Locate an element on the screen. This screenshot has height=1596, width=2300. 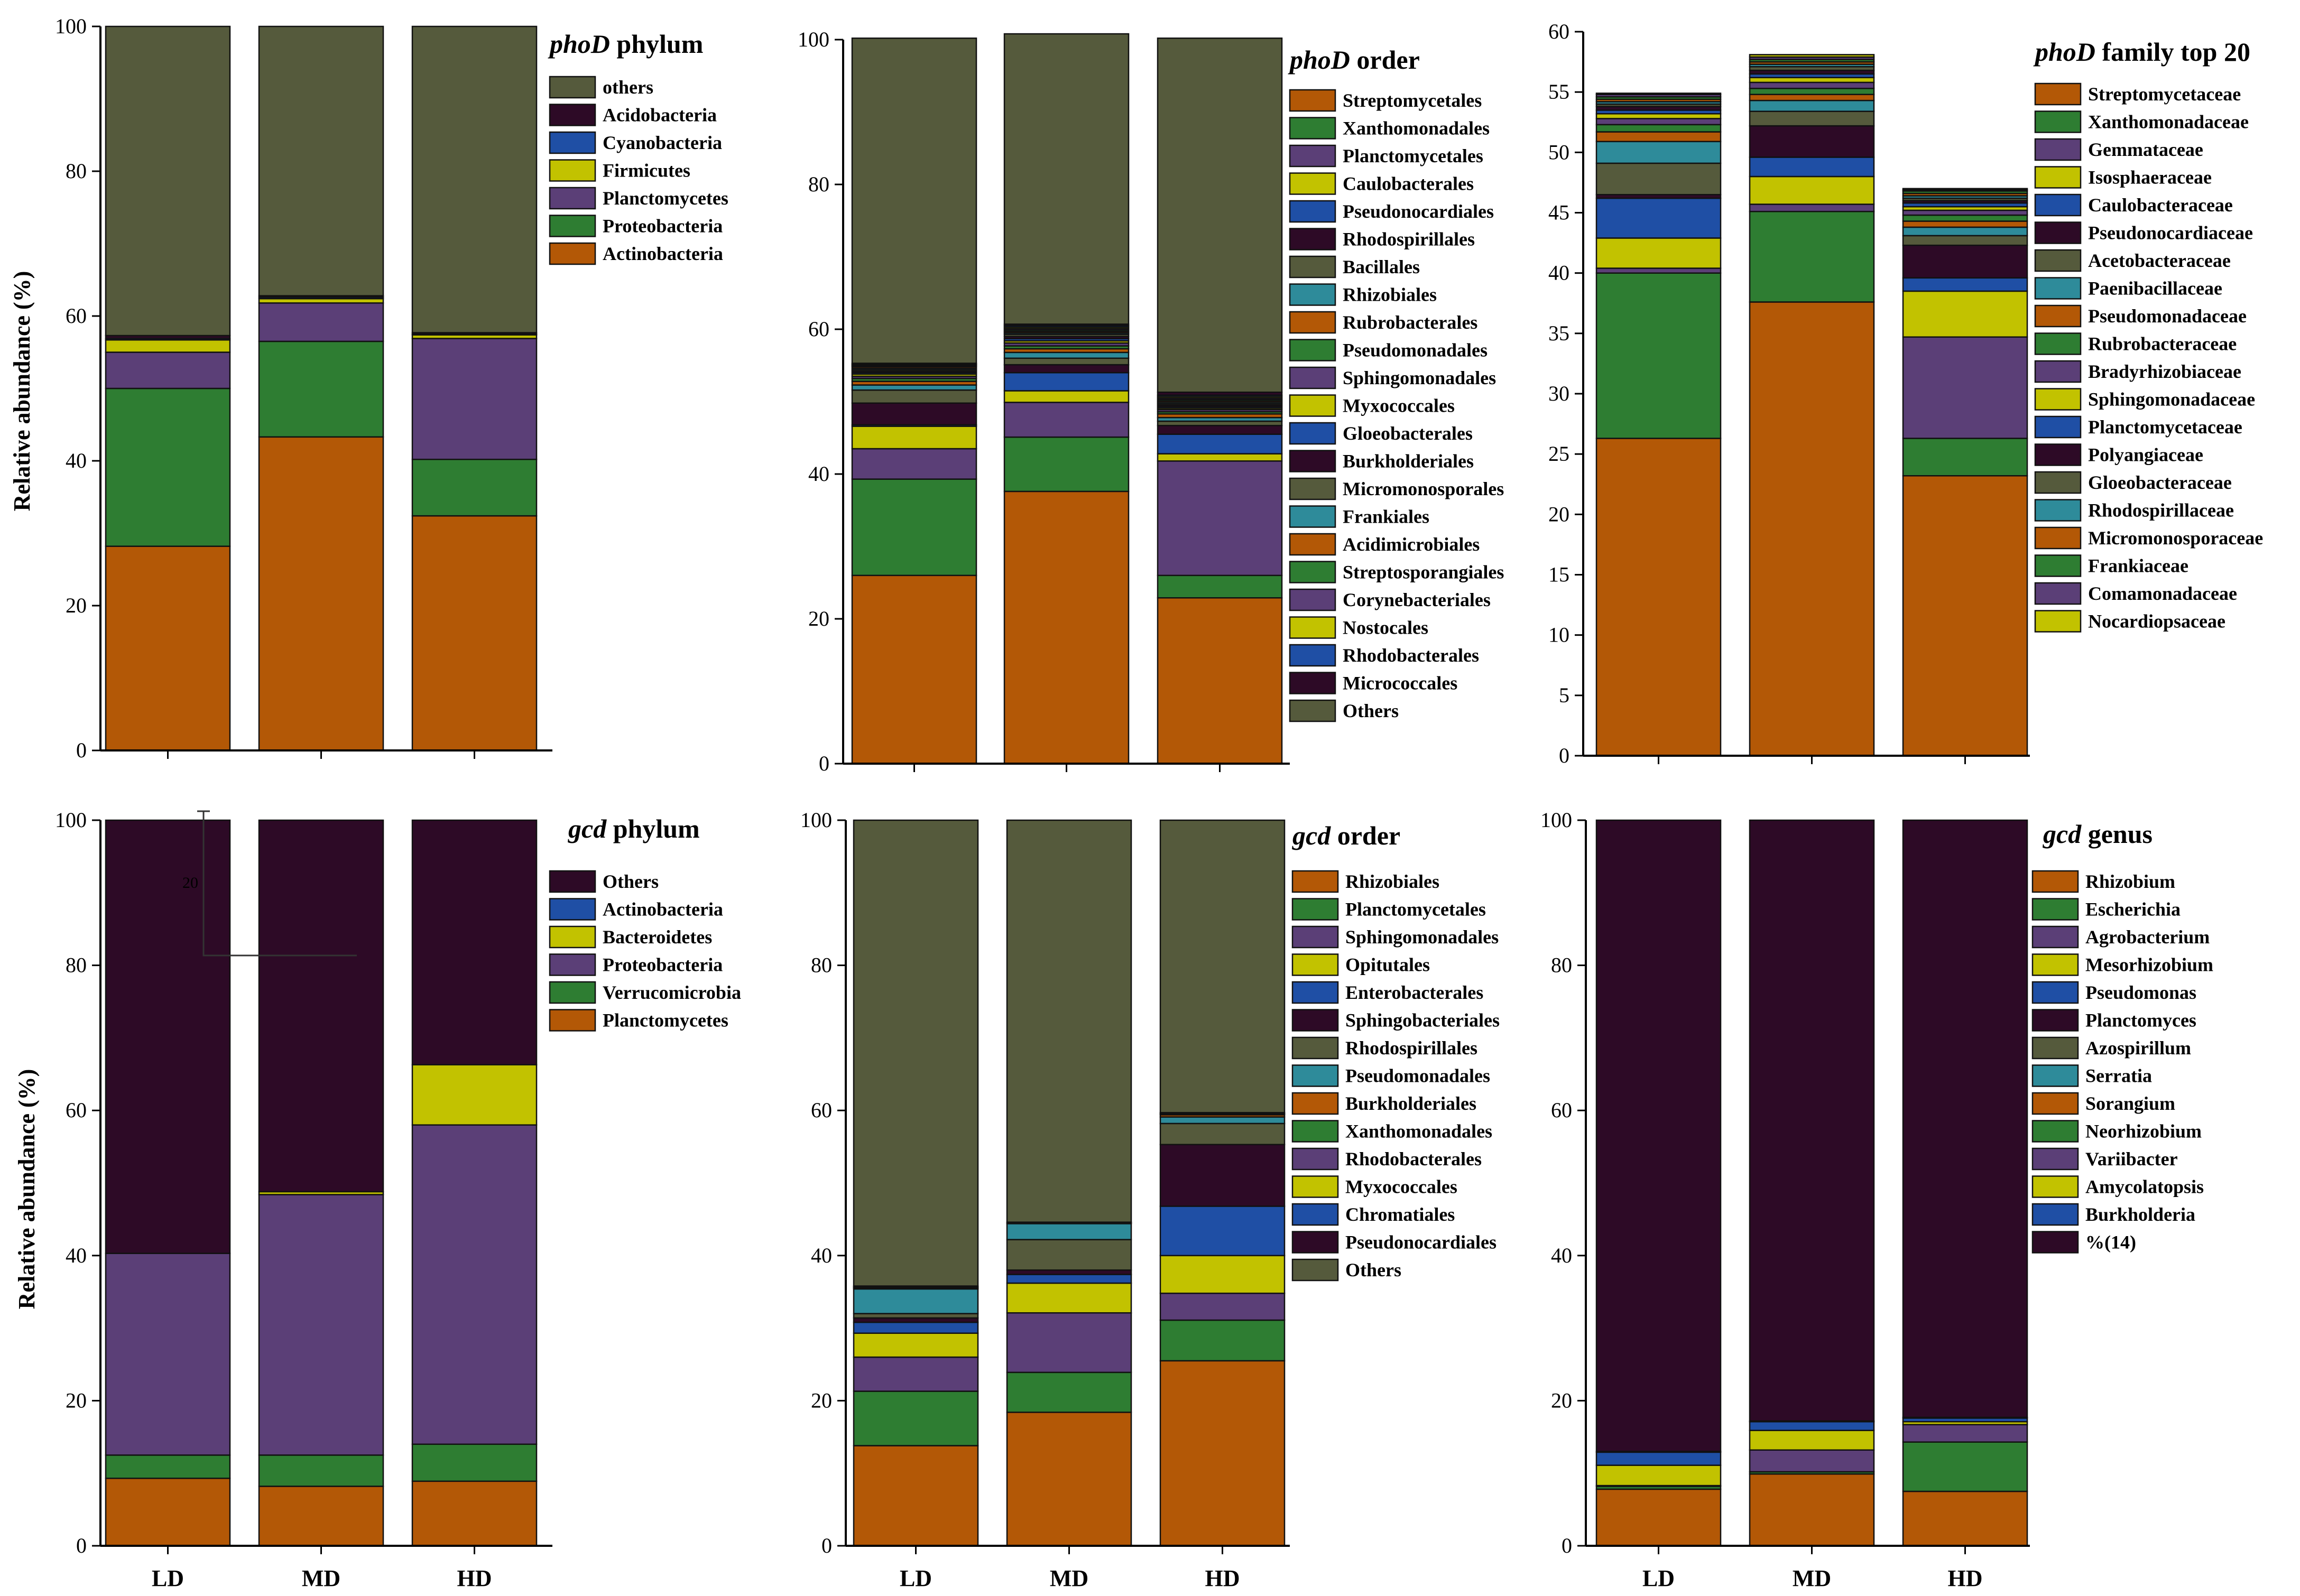
bar-segment-caulobacterales-md is located at coordinates (1066, 396).